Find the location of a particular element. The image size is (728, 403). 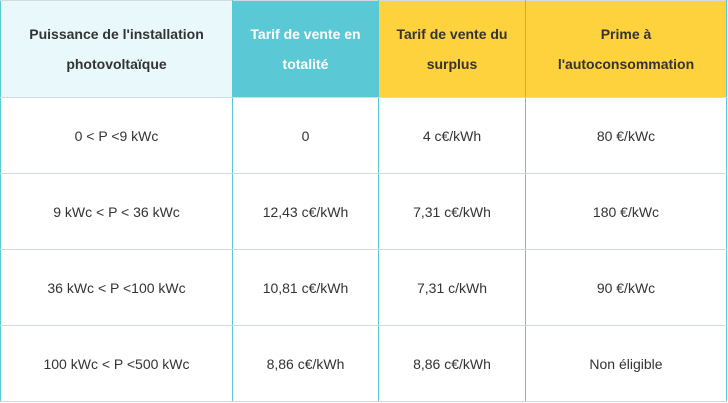

header-cell: Prime à l'autoconsommation is located at coordinates (626, 49).